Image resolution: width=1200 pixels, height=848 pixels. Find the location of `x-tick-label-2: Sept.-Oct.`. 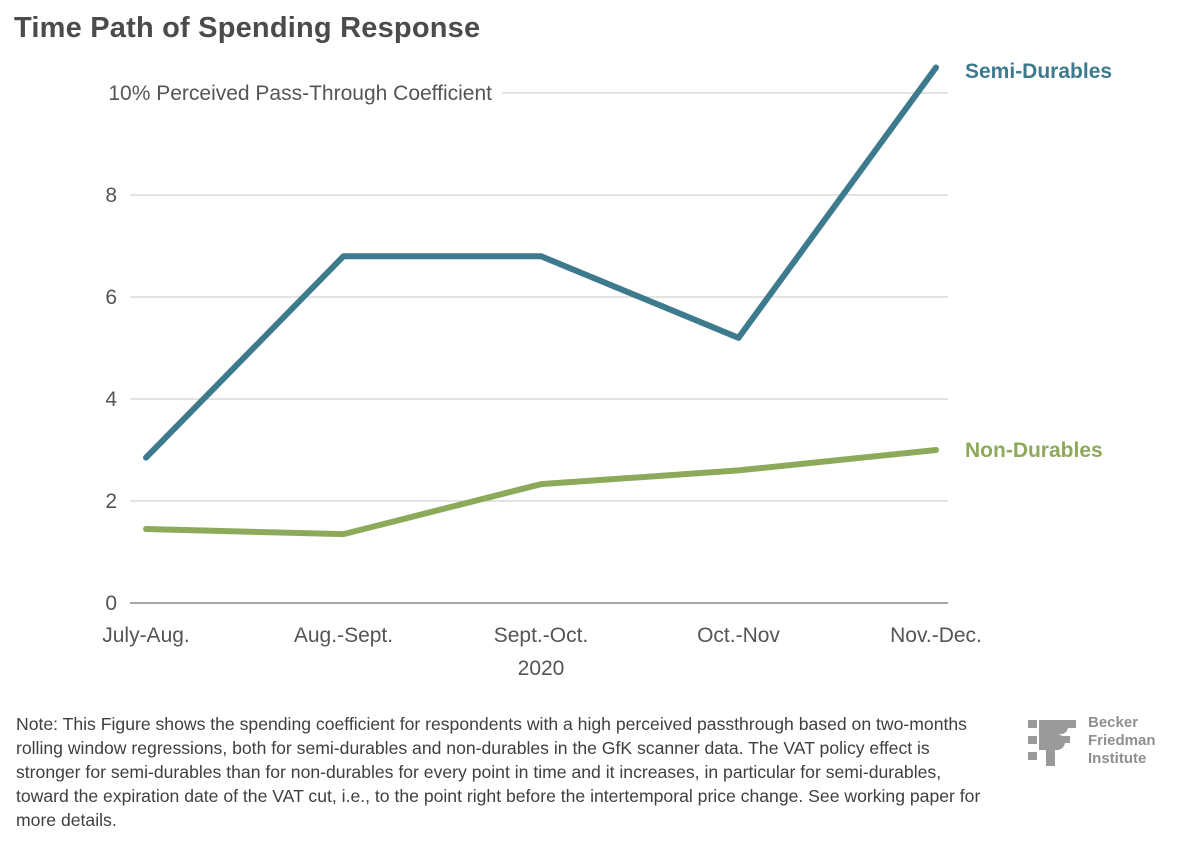

x-tick-label-2: Sept.-Oct. is located at coordinates (541, 635).